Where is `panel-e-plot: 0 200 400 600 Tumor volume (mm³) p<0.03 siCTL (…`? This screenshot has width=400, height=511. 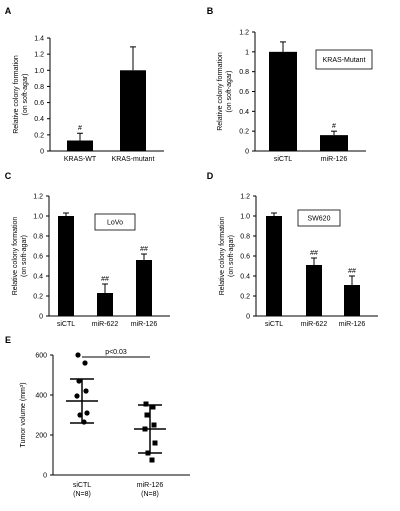 panel-e-plot: 0 200 400 600 Tumor volume (mm³) p<0.03 siCTL (… is located at coordinates (105, 423).